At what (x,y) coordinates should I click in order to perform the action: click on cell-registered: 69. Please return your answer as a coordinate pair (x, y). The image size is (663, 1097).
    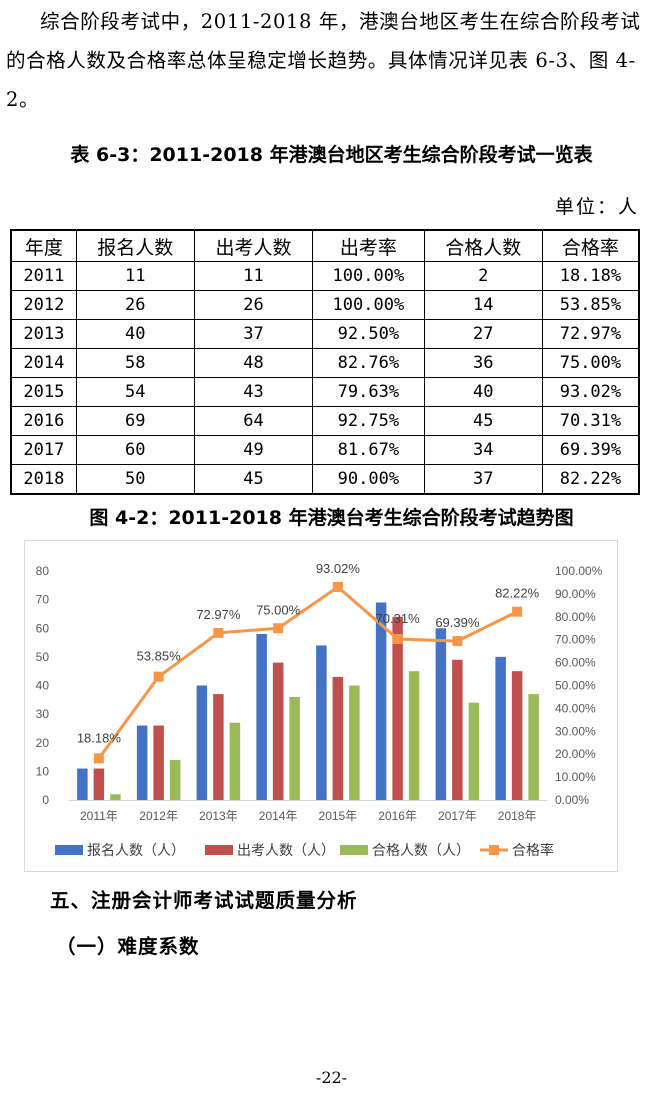
    Looking at the image, I should click on (135, 421).